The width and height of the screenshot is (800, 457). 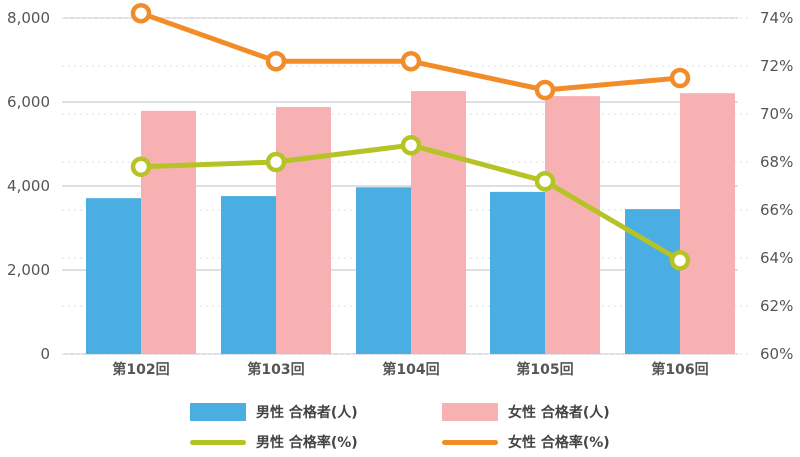 I want to click on legend-item-male-rate: 男性 合格率(%), so click(x=274, y=442).